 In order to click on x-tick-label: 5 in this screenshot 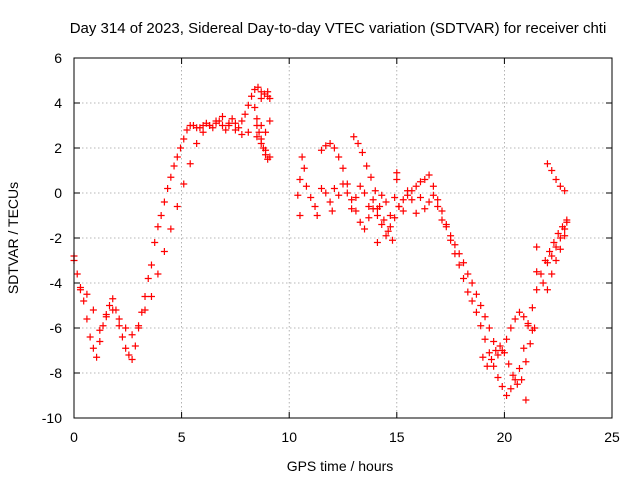, I will do `click(182, 437)`.